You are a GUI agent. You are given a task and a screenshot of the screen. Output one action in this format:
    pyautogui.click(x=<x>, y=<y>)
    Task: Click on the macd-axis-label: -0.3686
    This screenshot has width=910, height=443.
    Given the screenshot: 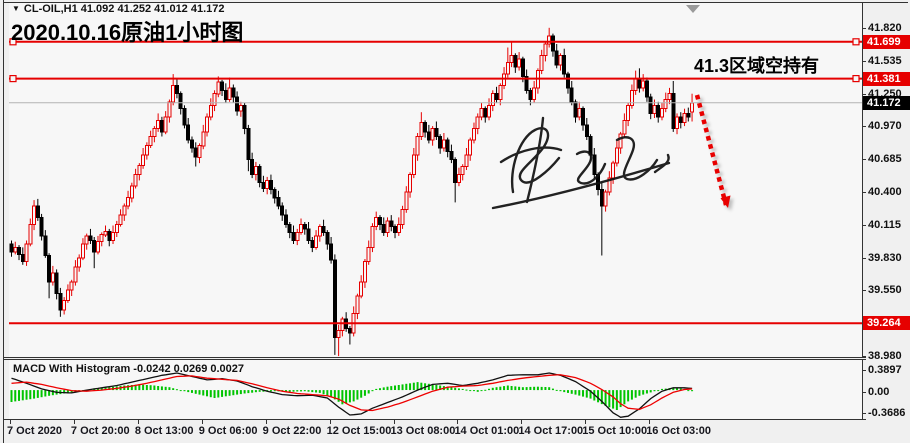 What is the action you would take?
    pyautogui.click(x=883, y=413)
    